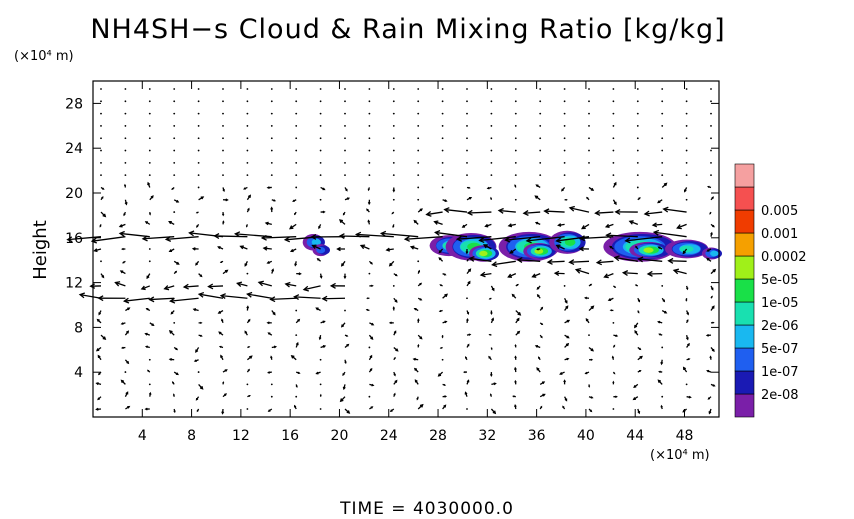 Image resolution: width=854 pixels, height=519 pixels. What do you see at coordinates (74, 194) in the screenshot?
I see `y-tick-label: 20` at bounding box center [74, 194].